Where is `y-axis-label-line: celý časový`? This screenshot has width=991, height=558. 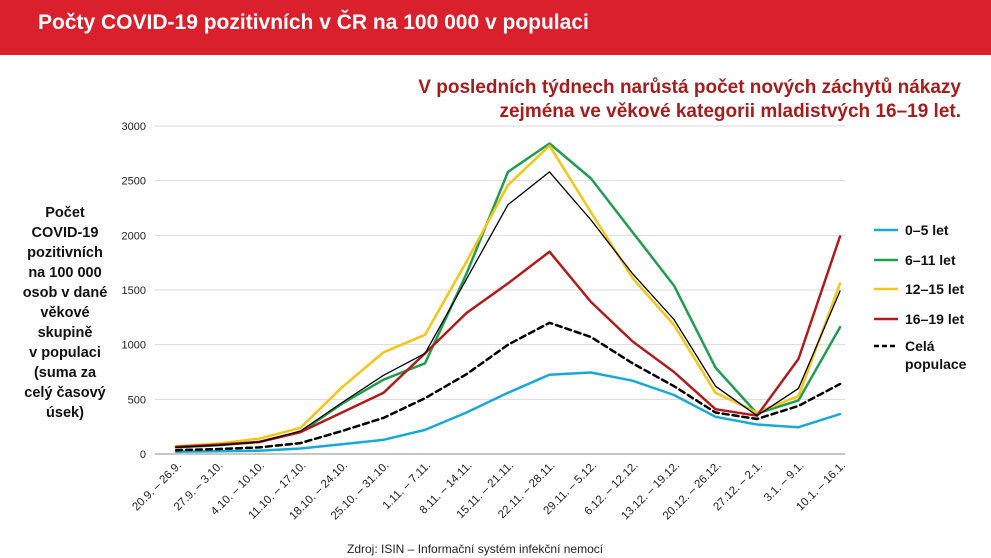 y-axis-label-line: celý časový is located at coordinates (65, 393).